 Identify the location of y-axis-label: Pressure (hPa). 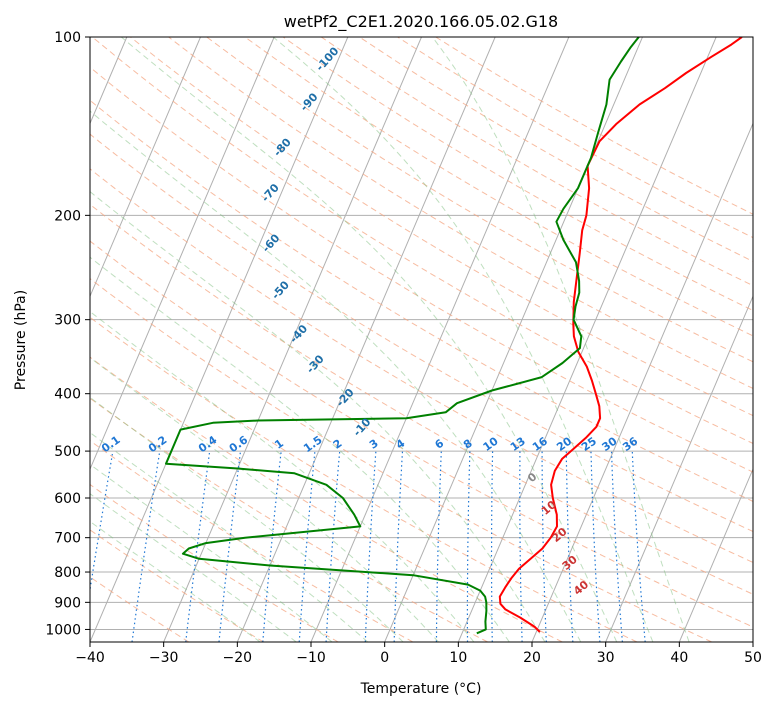
(21, 340).